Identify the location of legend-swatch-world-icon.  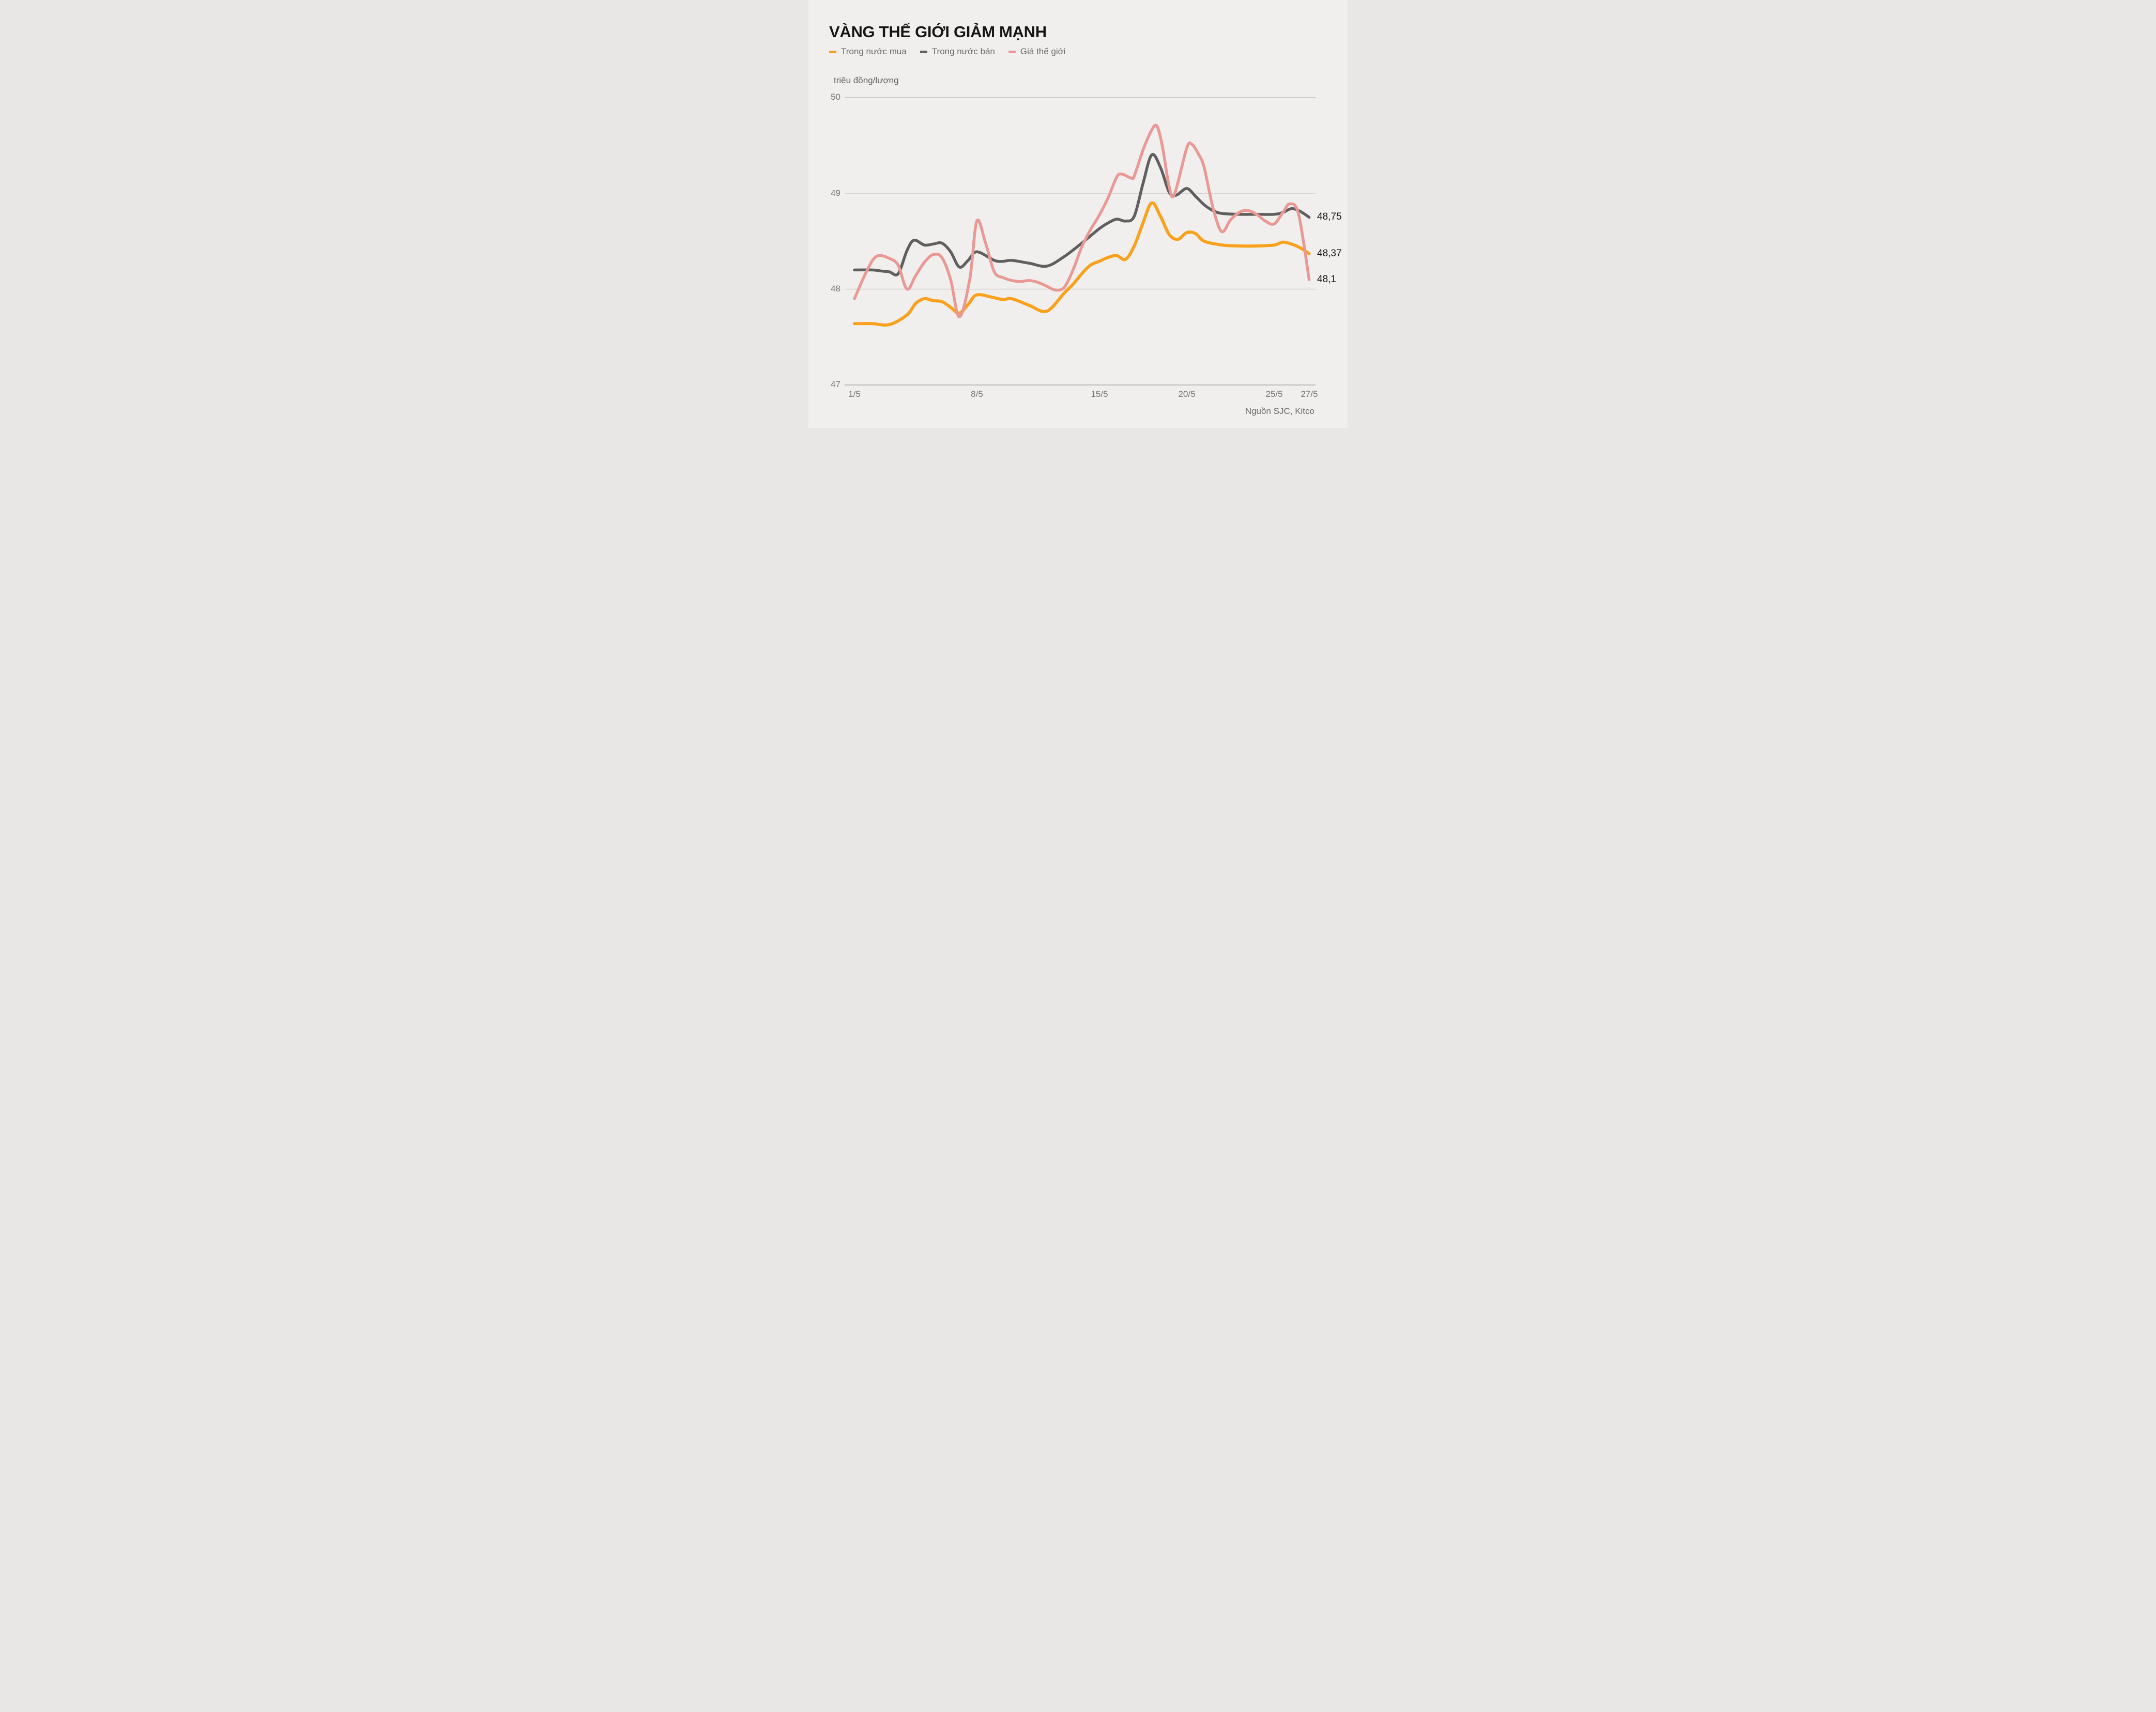
(1012, 51).